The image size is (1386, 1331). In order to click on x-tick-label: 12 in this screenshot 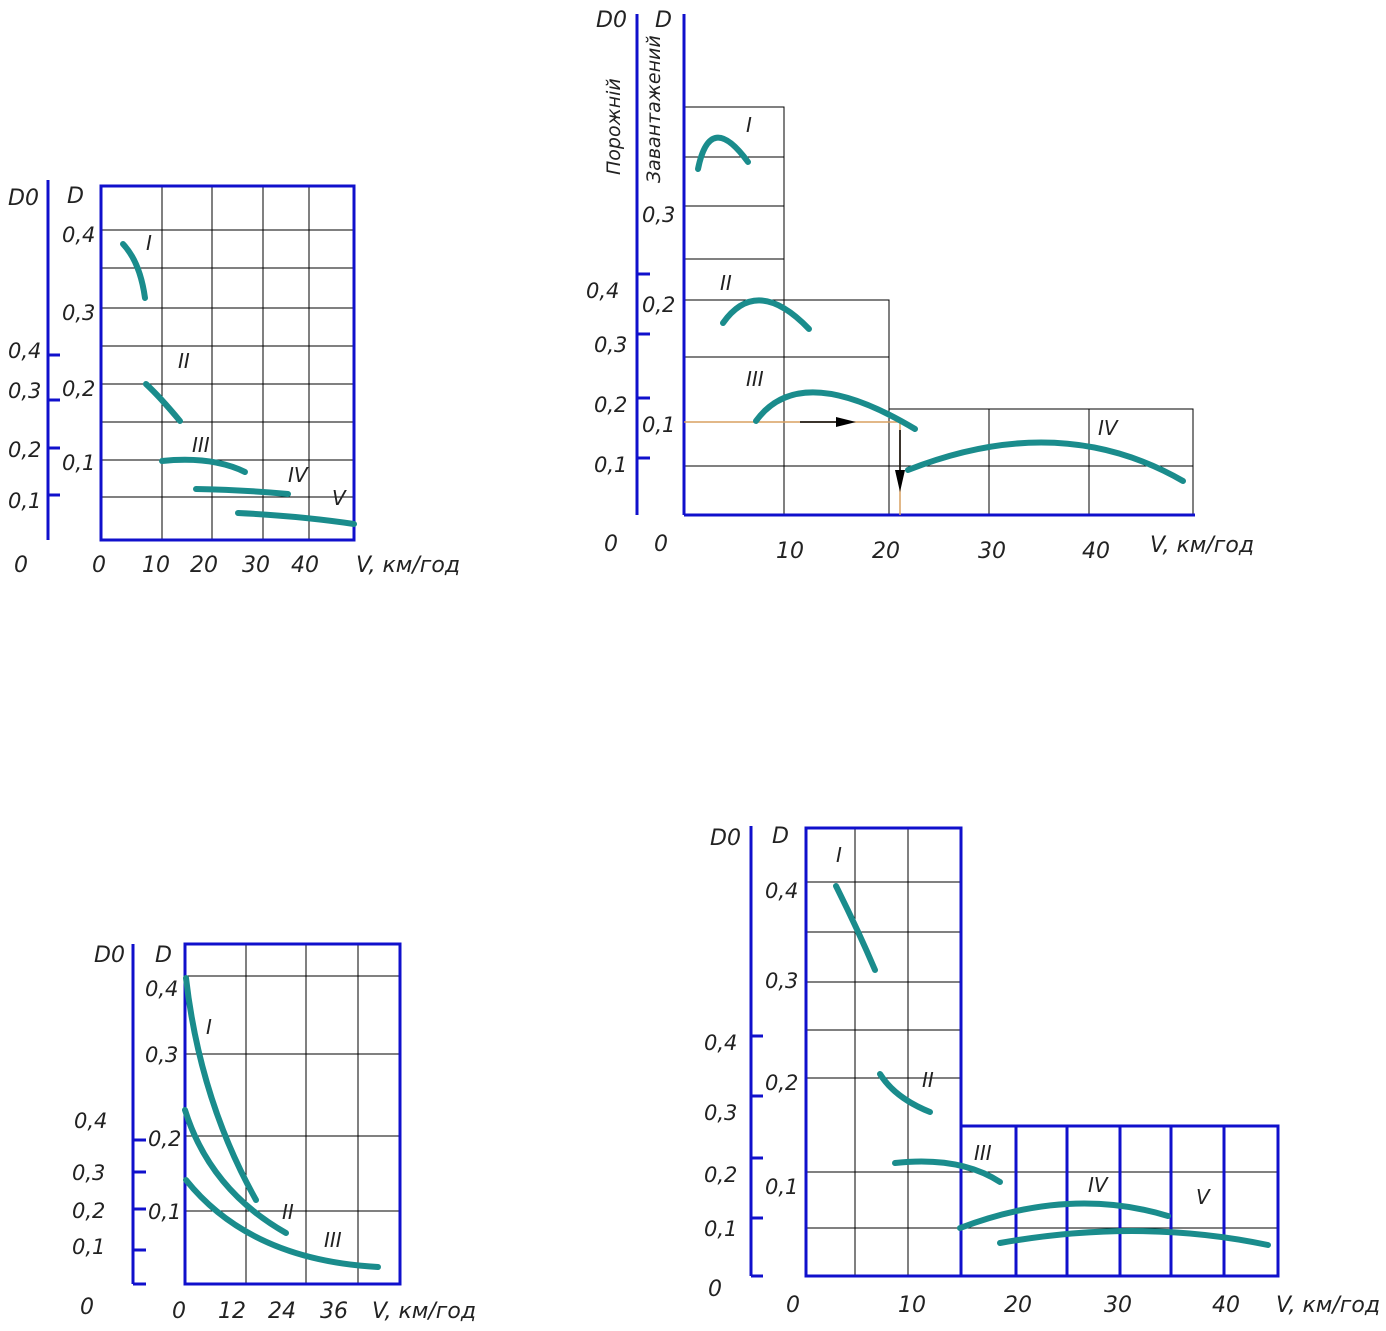, I will do `click(232, 1311)`.